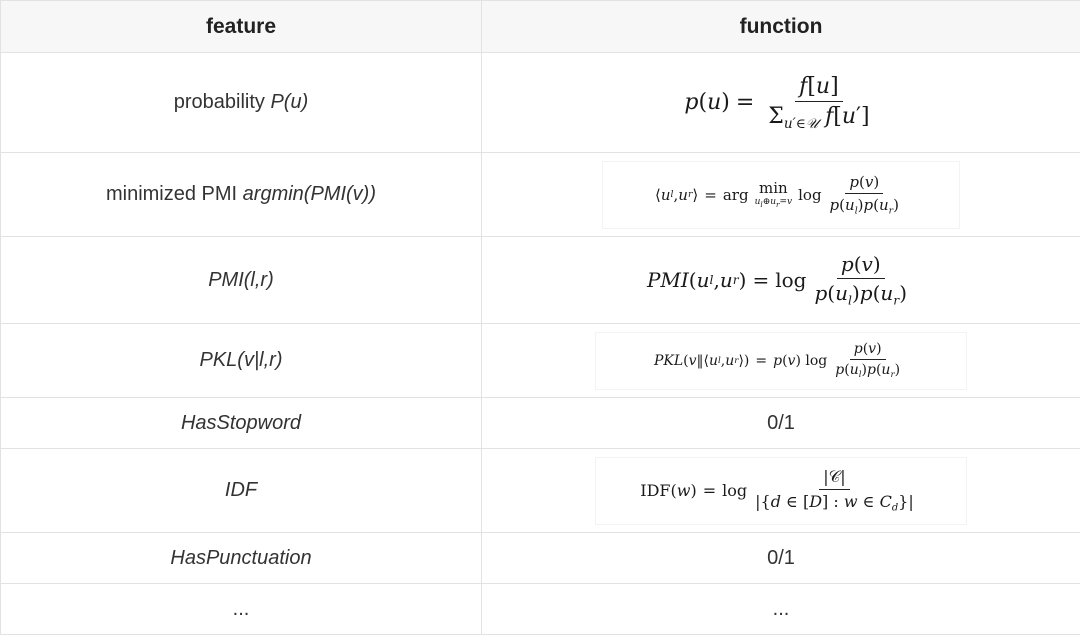  I want to click on feature-cell: minimized PMI argmin(PMI(v)), so click(241, 194).